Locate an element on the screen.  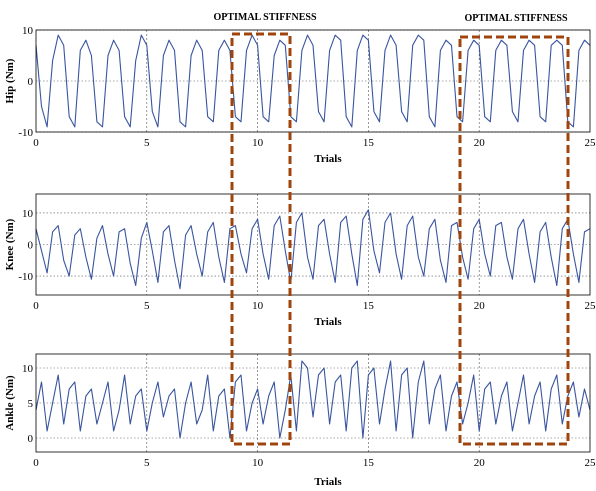
annotation-label-2: OPTIMAL STIFFNESS is located at coordinates (516, 18).